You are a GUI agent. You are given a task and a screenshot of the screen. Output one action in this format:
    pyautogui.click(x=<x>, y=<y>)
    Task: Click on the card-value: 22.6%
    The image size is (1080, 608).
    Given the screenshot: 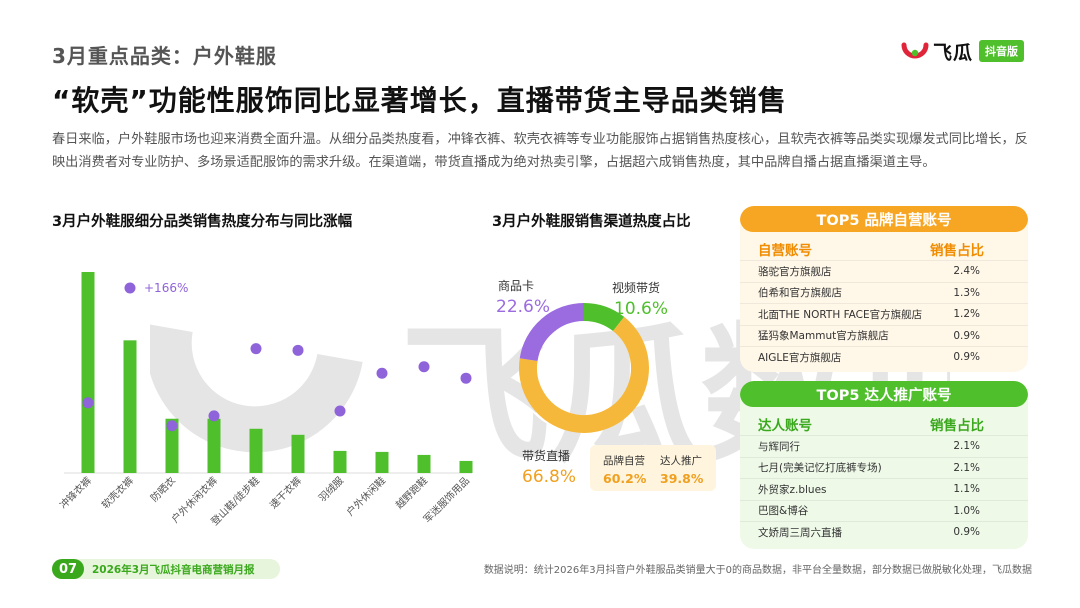 What is the action you would take?
    pyautogui.click(x=523, y=307)
    